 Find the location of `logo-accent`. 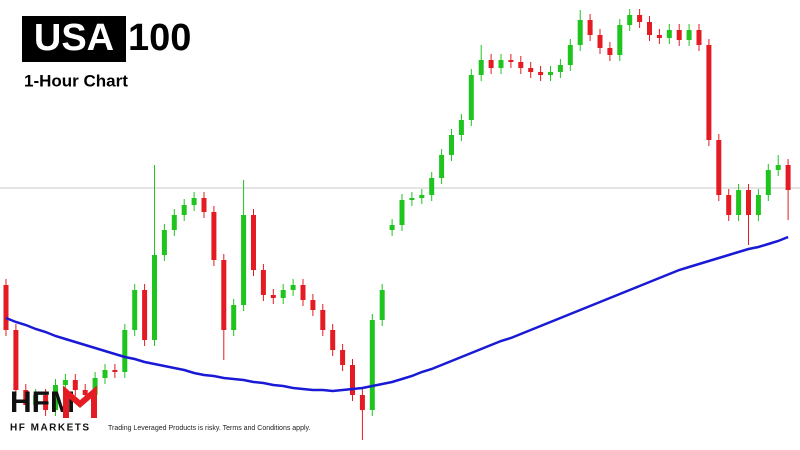

logo-accent is located at coordinates (80, 401).